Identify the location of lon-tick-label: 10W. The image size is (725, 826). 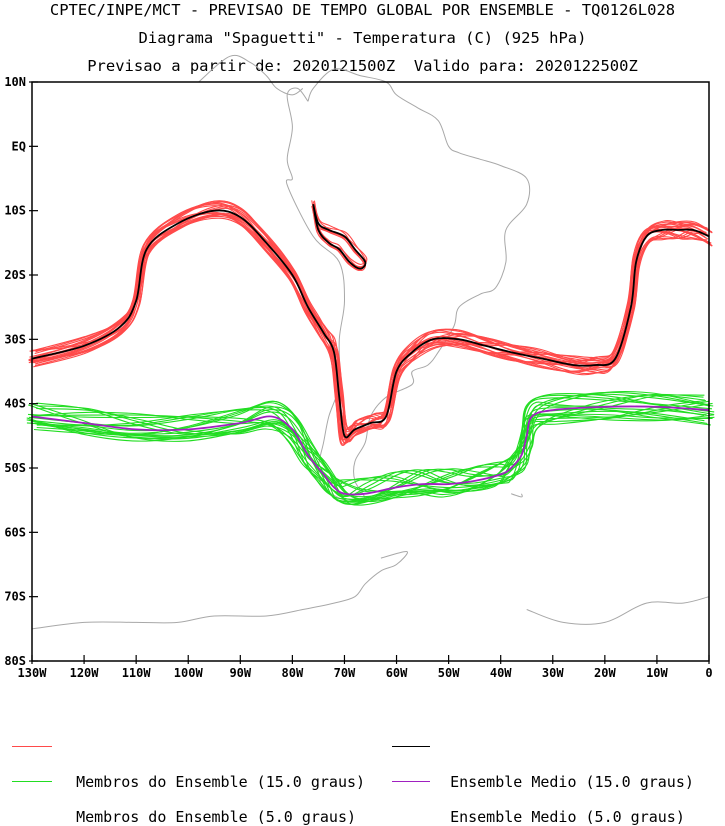
(657, 673).